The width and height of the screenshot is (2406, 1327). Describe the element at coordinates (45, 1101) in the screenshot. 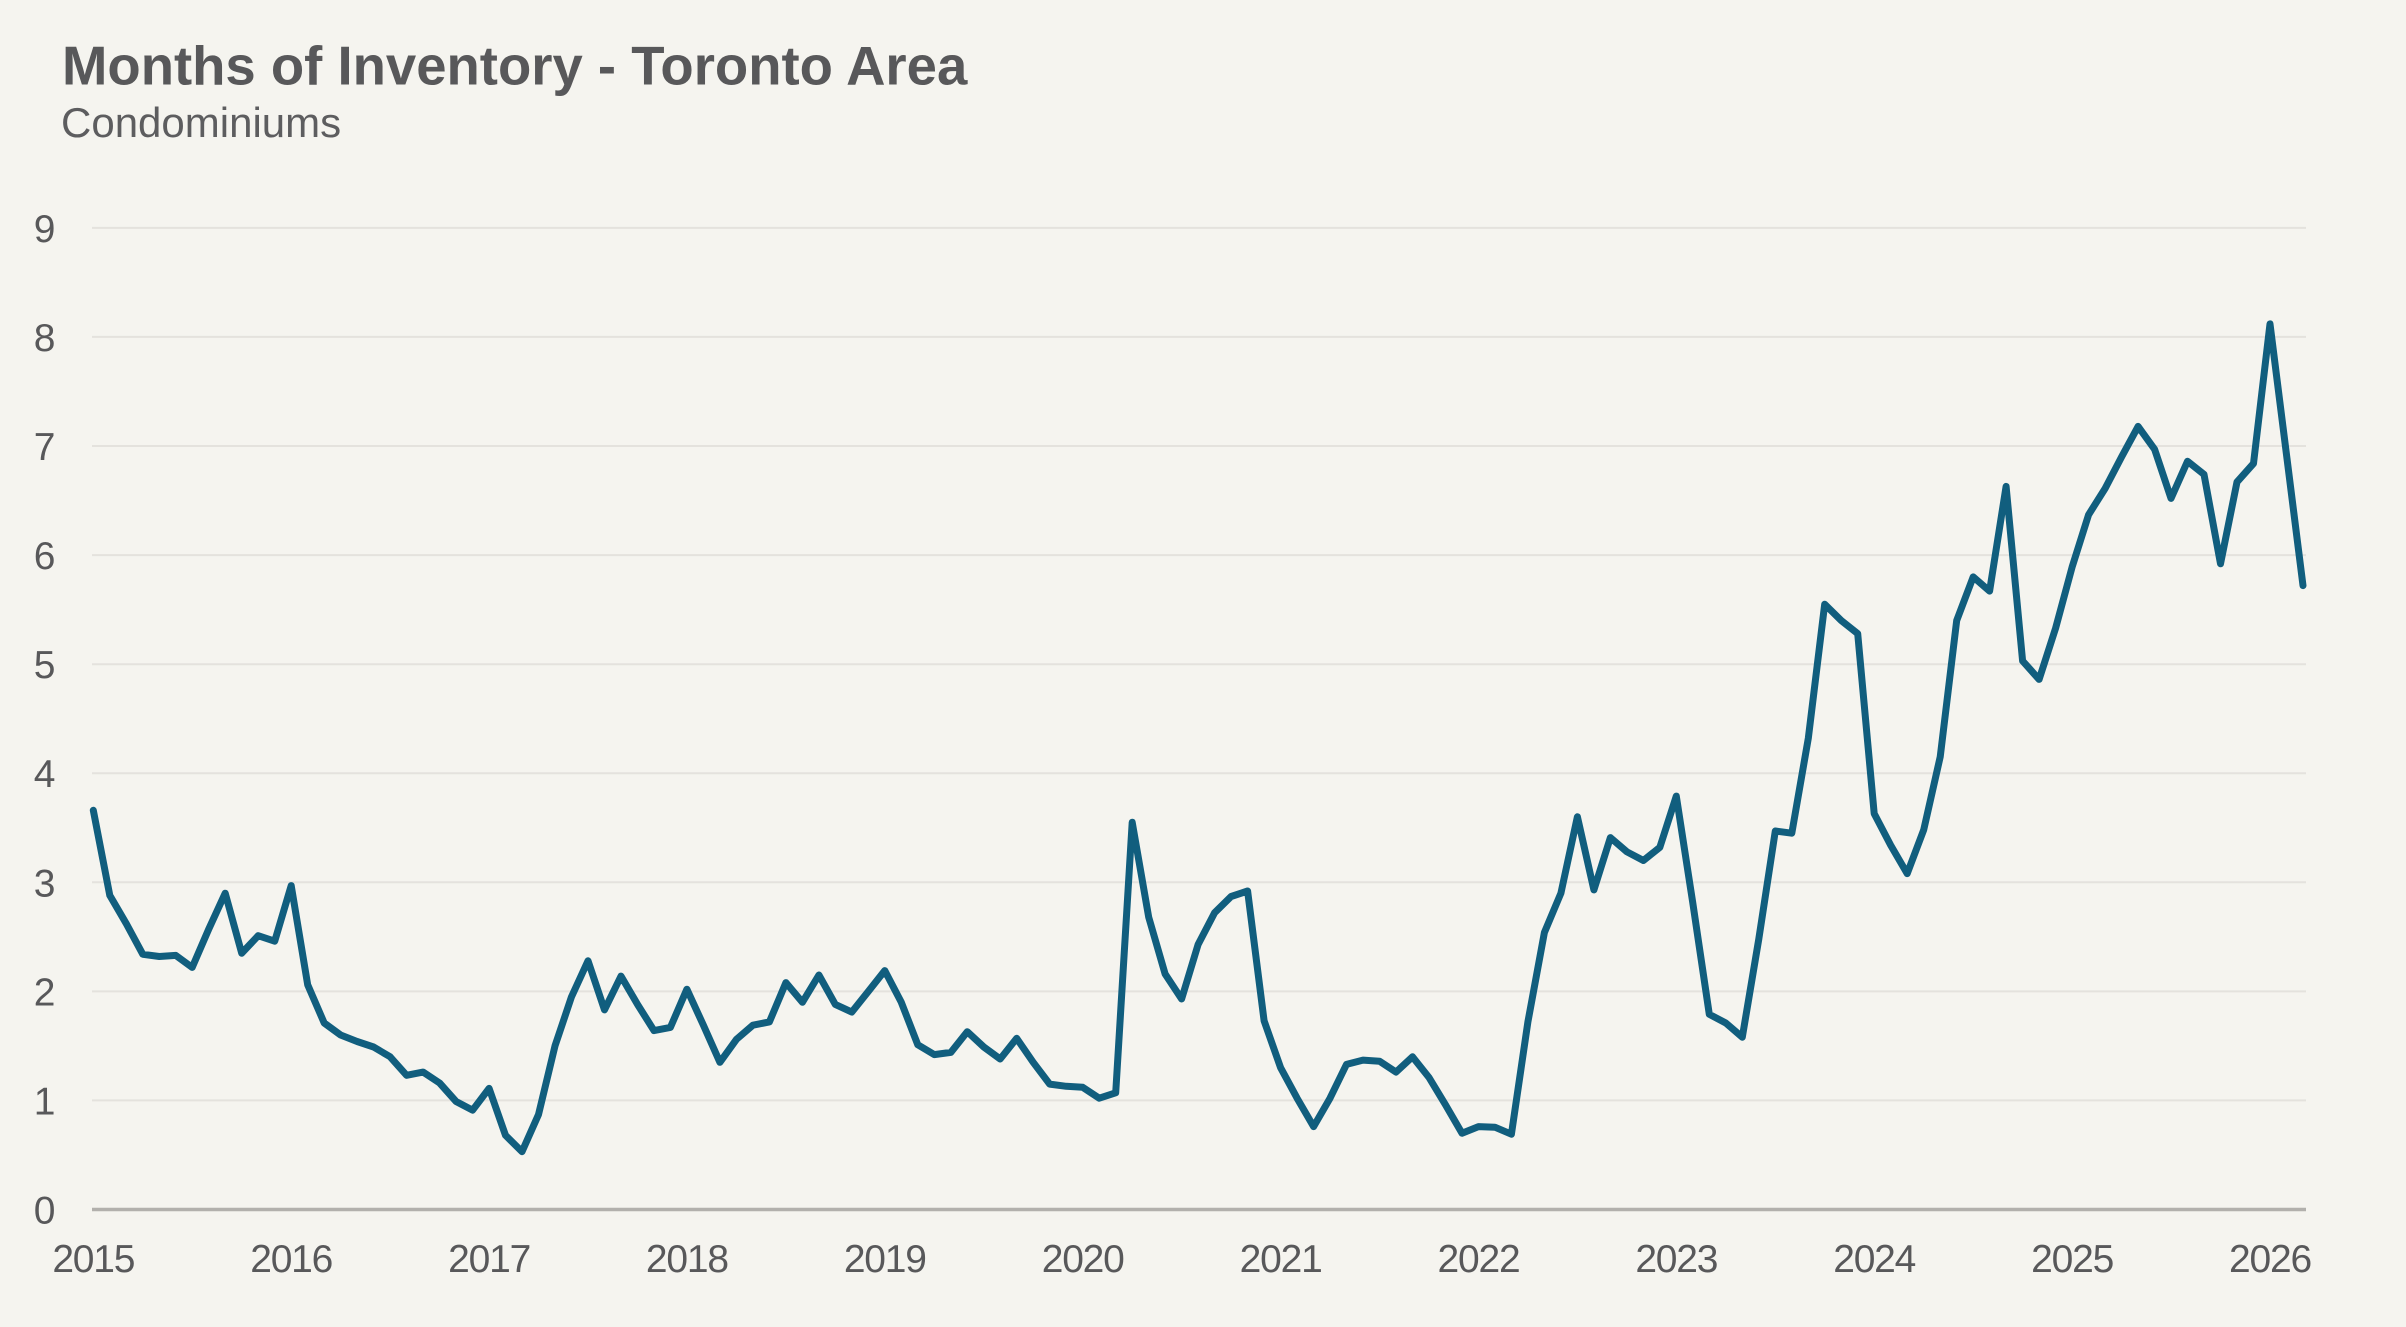

I see `svg-text: 1` at that location.